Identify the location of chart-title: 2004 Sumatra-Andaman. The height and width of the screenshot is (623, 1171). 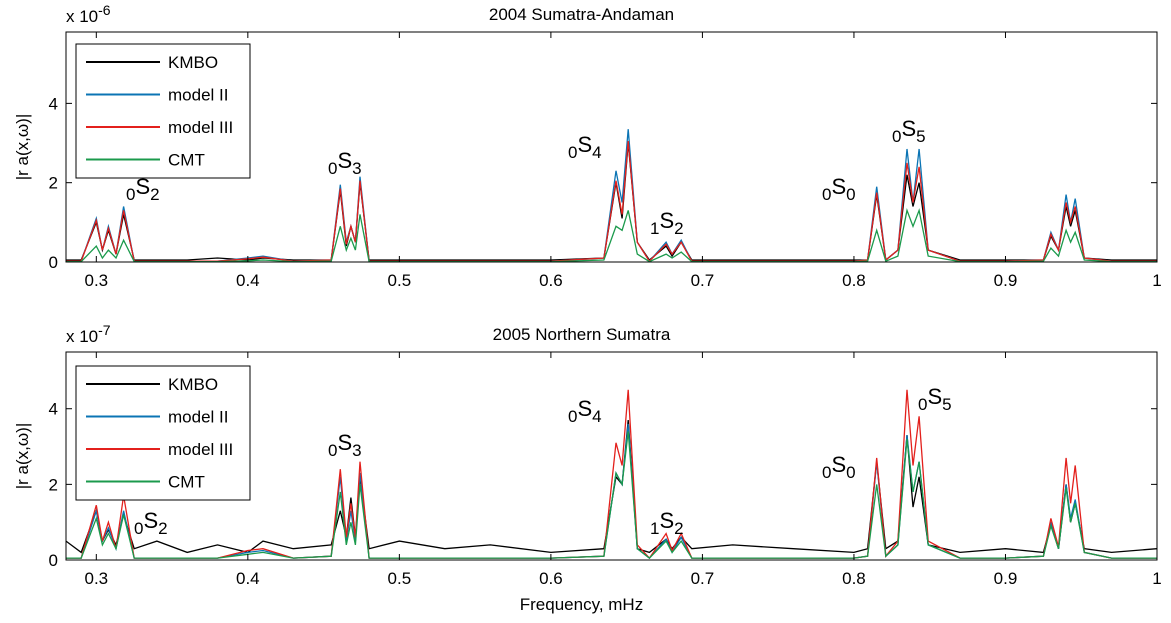
(581, 14).